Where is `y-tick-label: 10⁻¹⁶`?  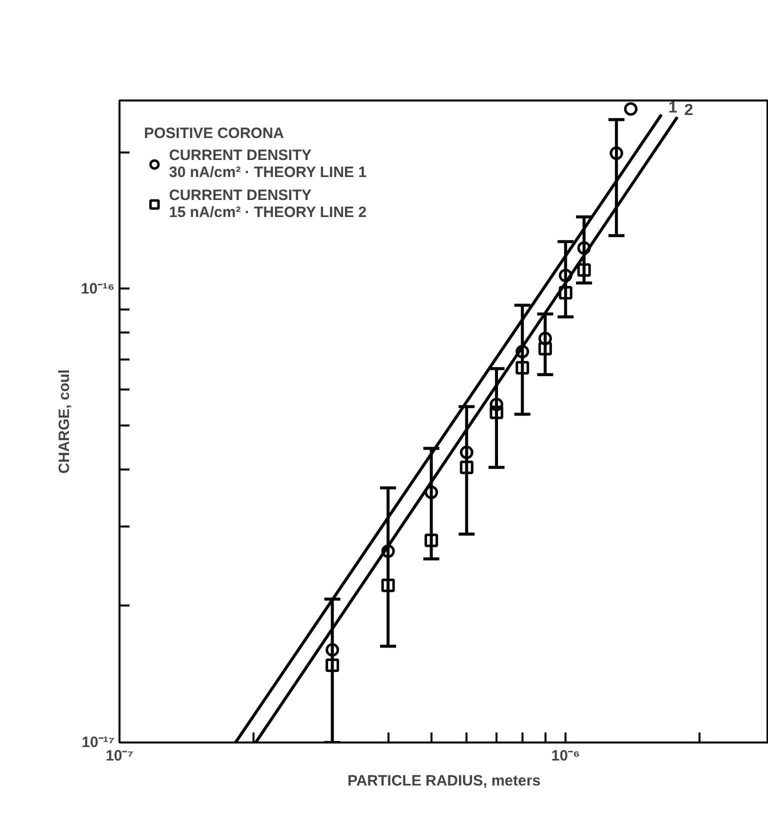 y-tick-label: 10⁻¹⁶ is located at coordinates (97, 289).